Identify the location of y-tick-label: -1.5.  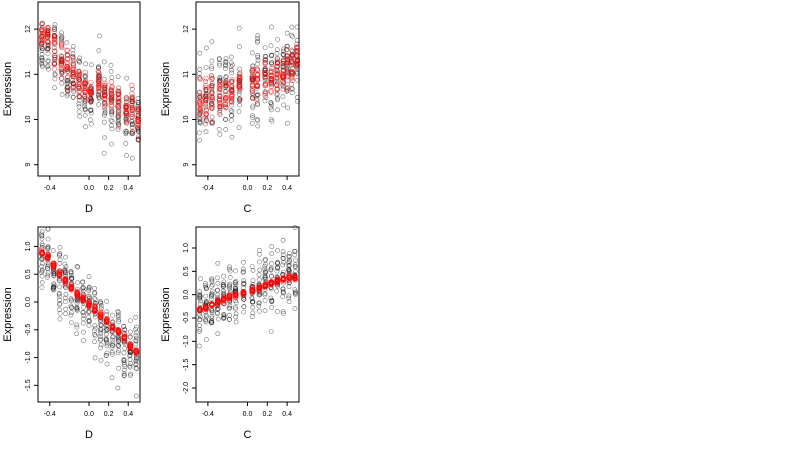
(28, 385).